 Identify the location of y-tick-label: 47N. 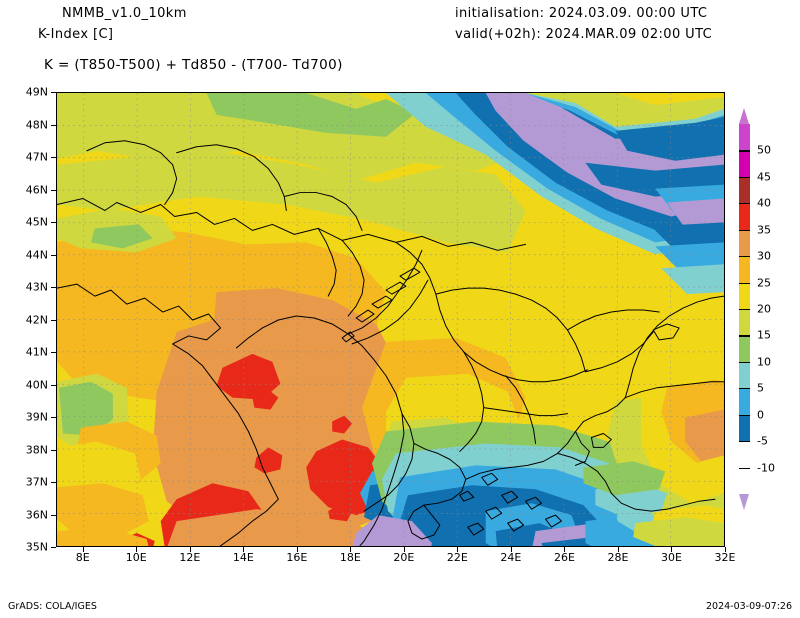
(36, 157).